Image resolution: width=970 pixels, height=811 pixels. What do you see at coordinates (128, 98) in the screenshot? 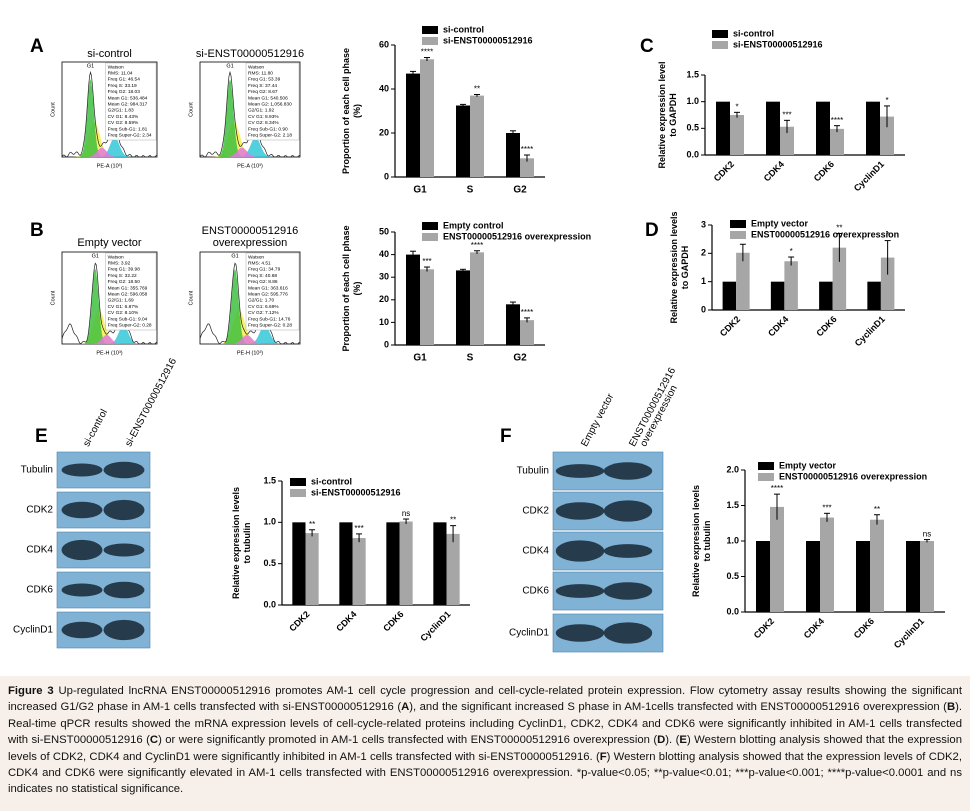
I see `stats-line: Mean G1: 536.484` at bounding box center [128, 98].